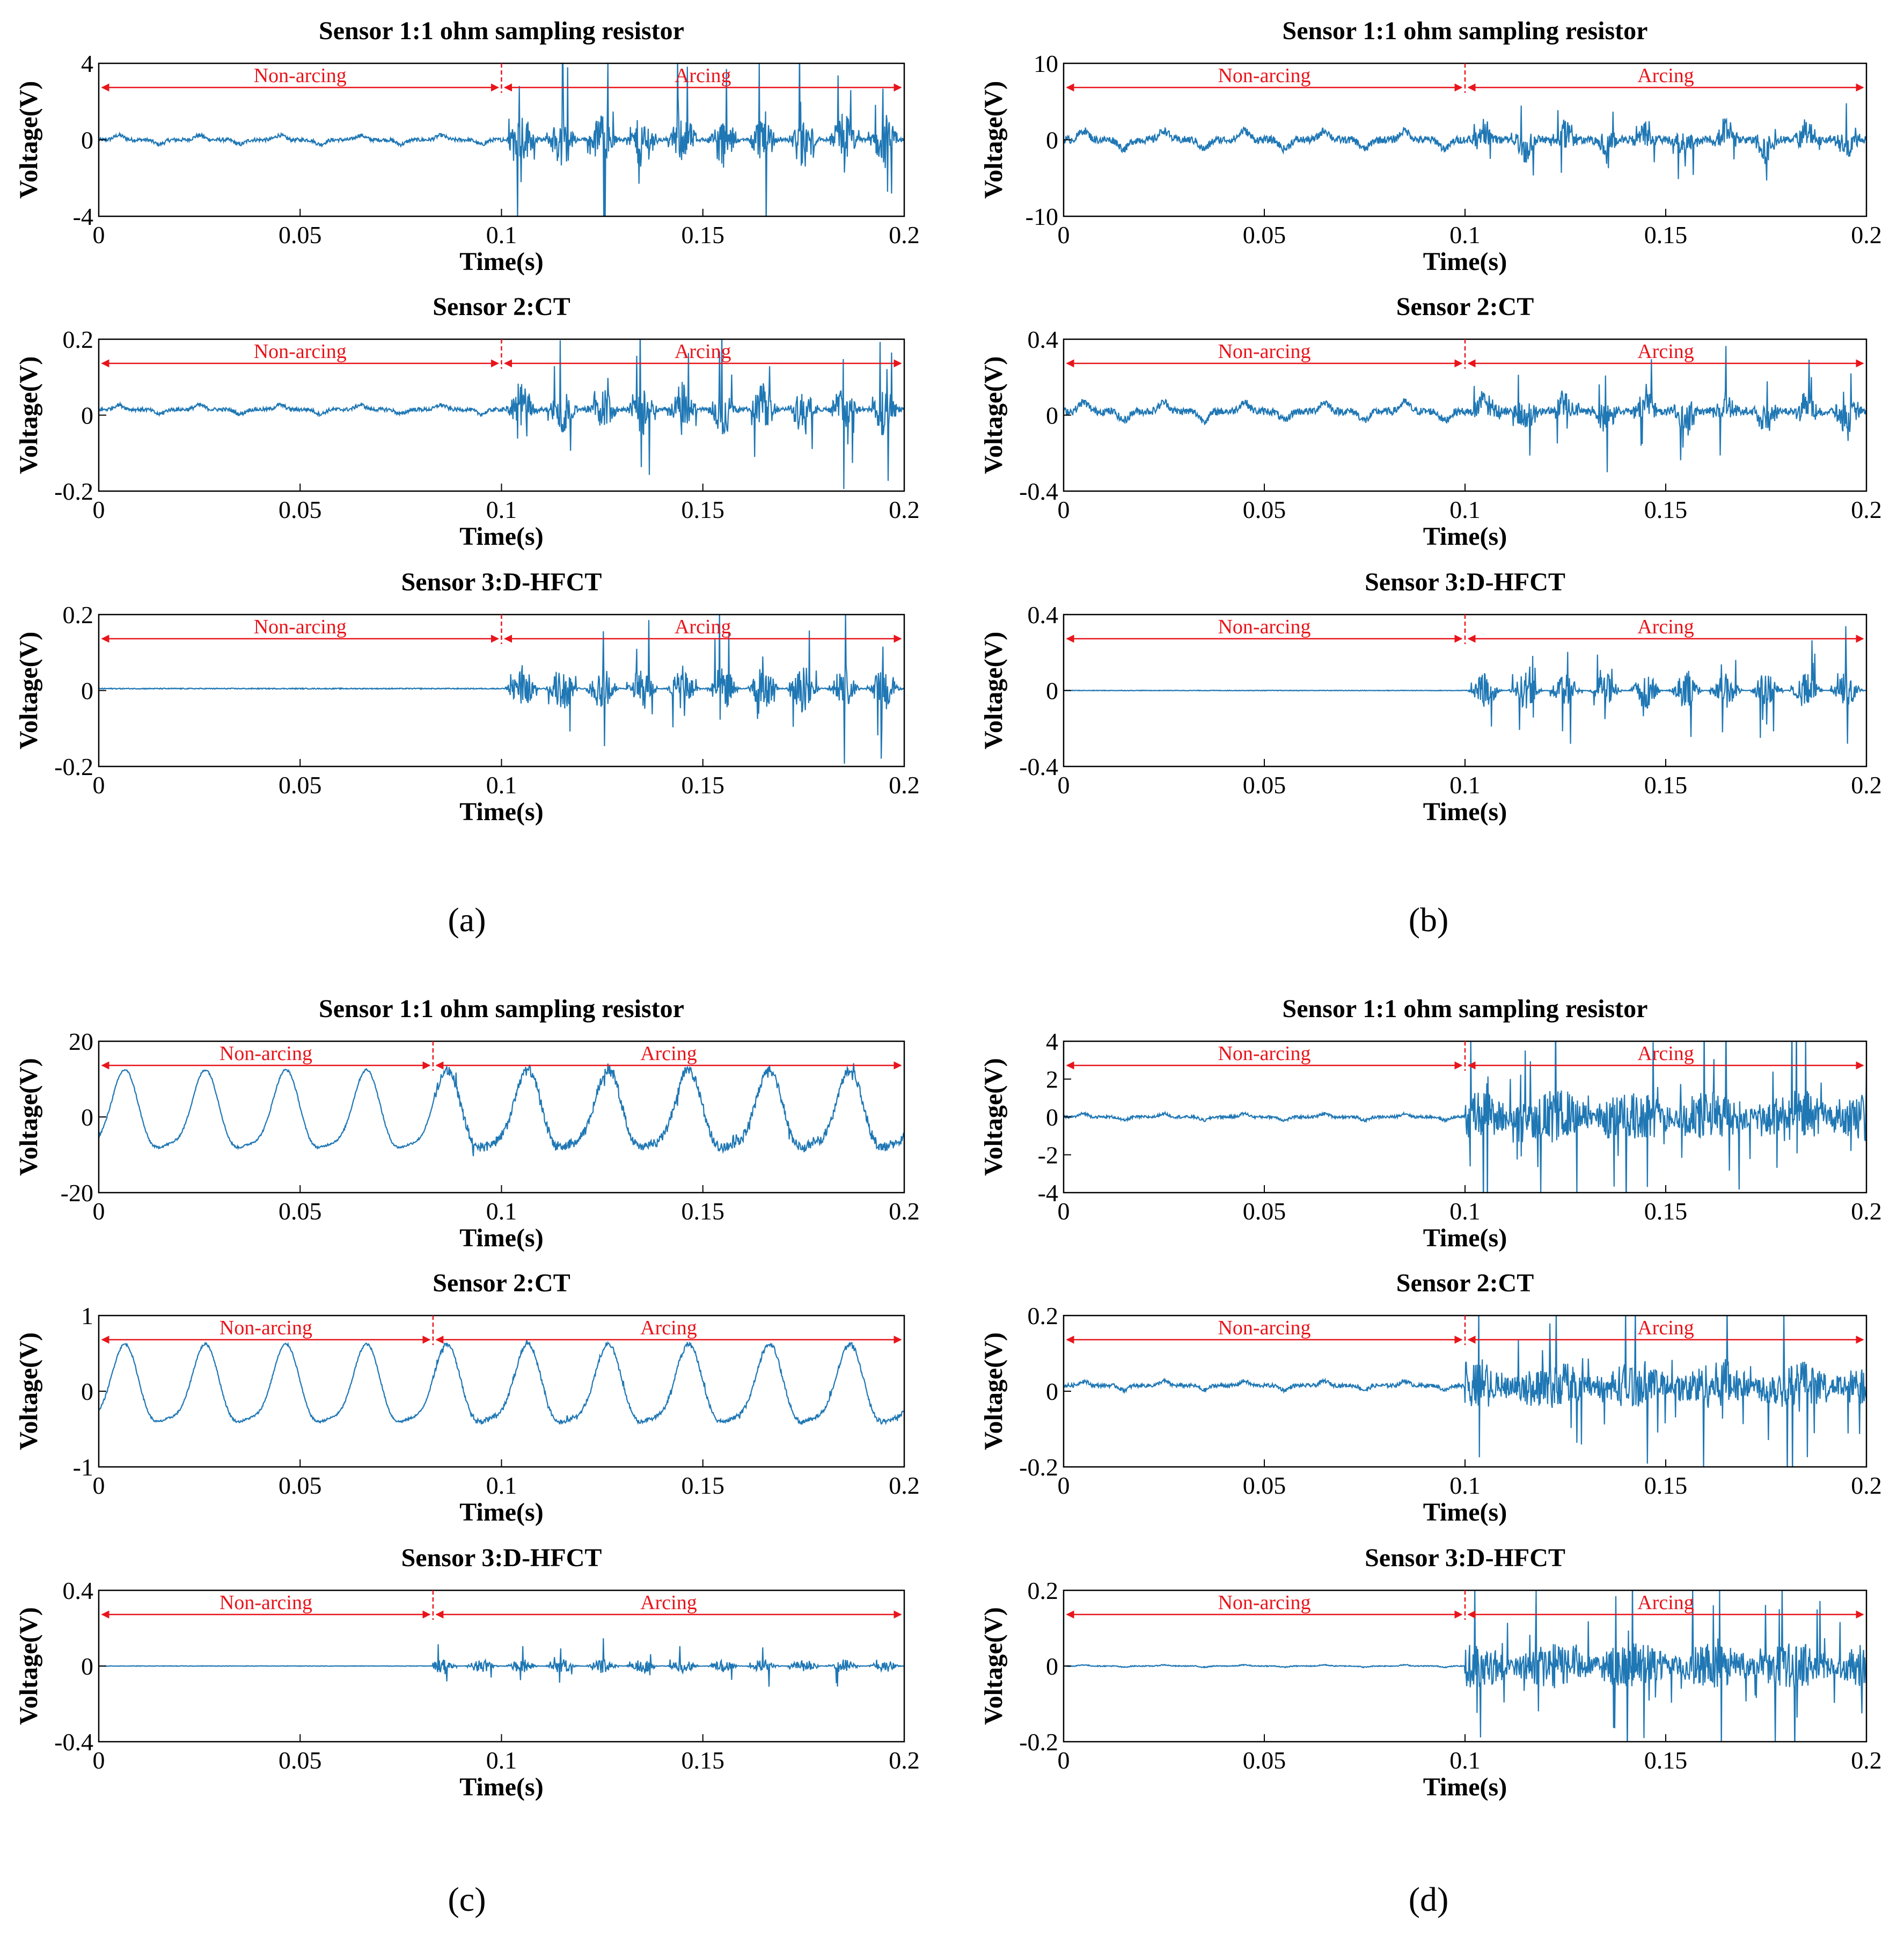 The width and height of the screenshot is (1904, 1936). Describe the element at coordinates (1048, 1155) in the screenshot. I see `y-tick-label: -2` at that location.